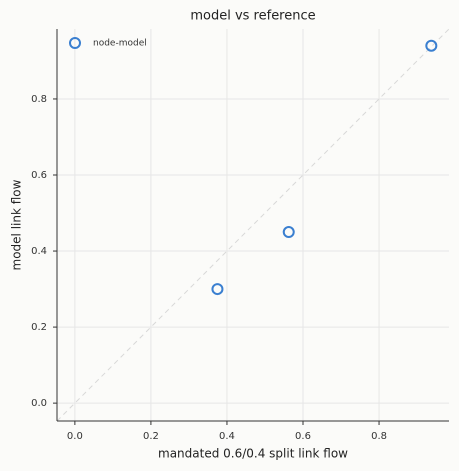  Describe the element at coordinates (253, 454) in the screenshot. I see `x-axis-label: mandated 0.6/0.4 split link flow` at that location.